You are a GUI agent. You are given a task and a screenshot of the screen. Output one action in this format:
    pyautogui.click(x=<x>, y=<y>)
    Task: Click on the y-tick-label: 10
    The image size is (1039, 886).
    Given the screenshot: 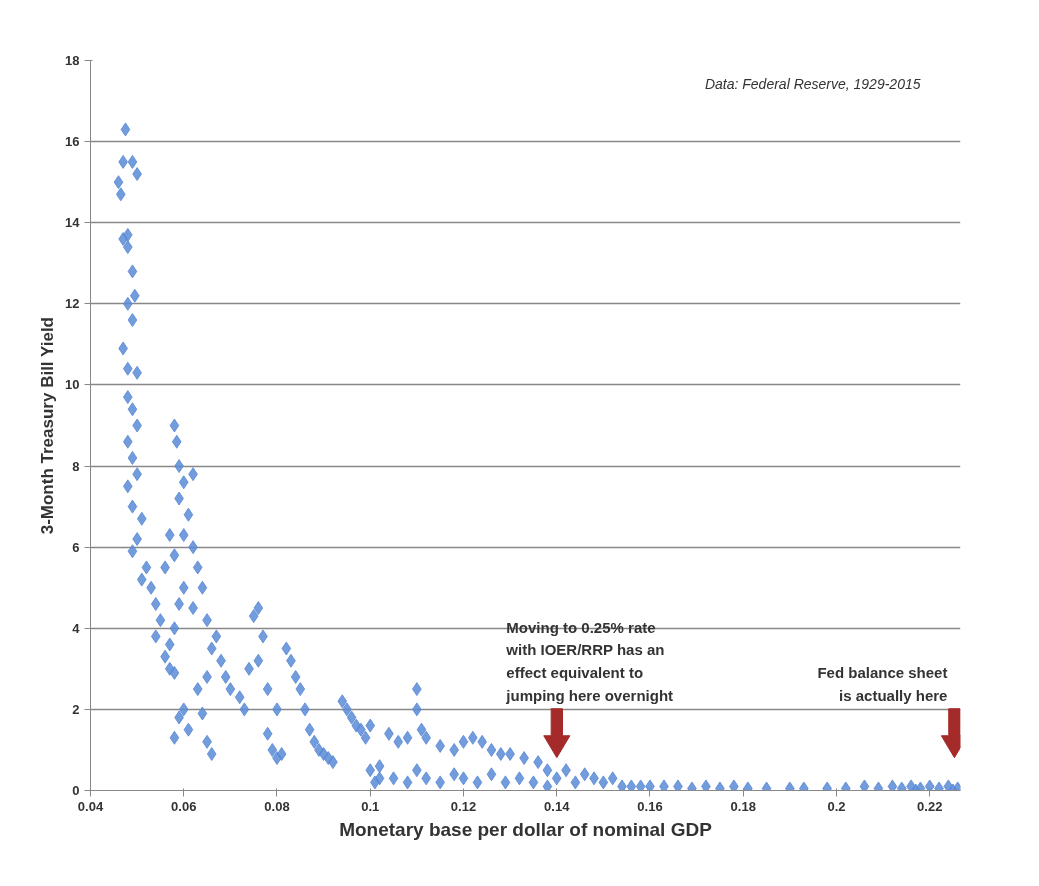 What is the action you would take?
    pyautogui.click(x=72, y=385)
    